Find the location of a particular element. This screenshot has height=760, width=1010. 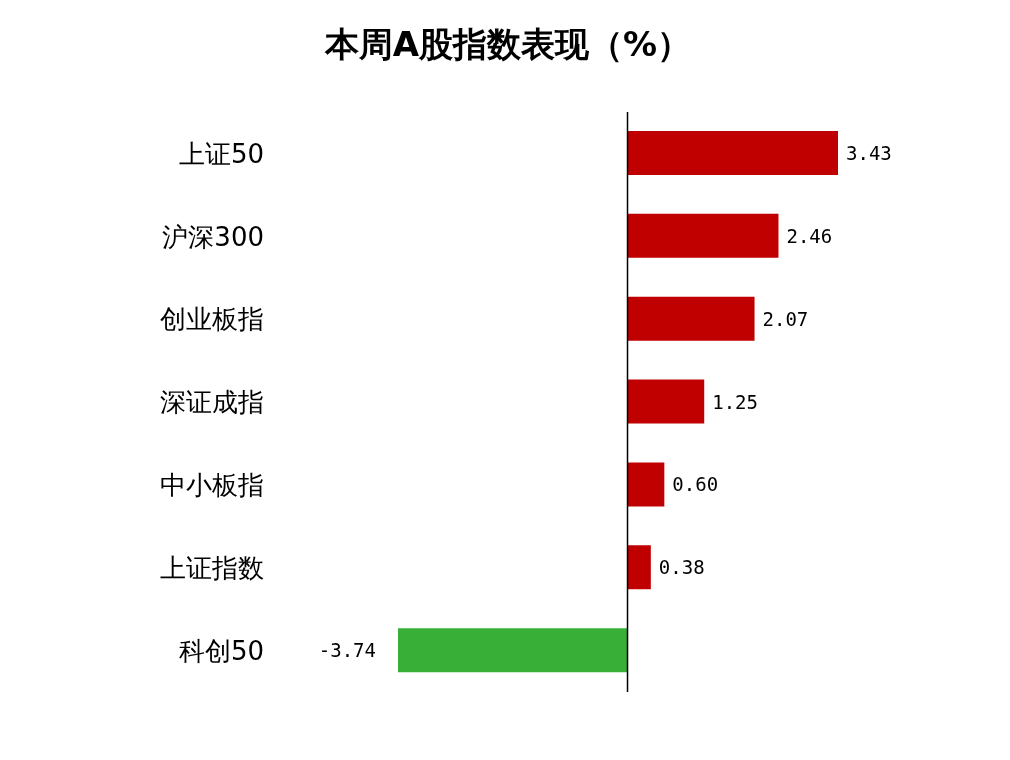

y-tick-label: 沪深300 is located at coordinates (213, 236).